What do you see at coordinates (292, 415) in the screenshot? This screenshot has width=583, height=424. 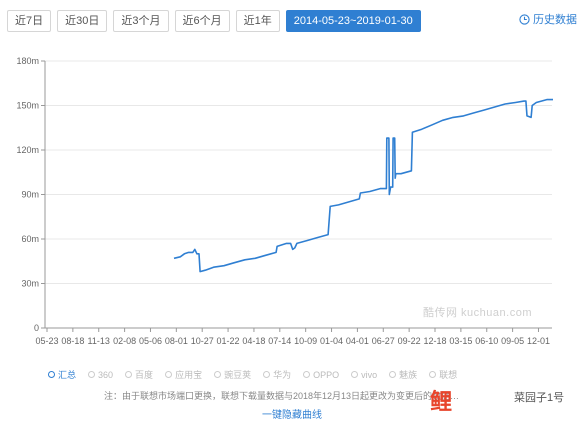 I see `hide-curves-button: 一键隐藏曲线` at bounding box center [292, 415].